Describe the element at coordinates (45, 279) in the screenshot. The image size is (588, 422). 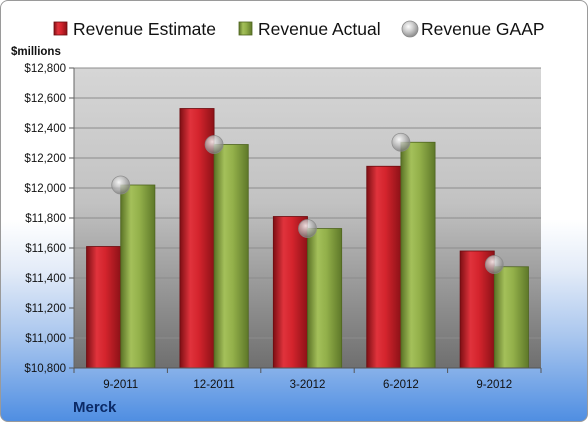
I see `y-tick-label: $11,400` at that location.